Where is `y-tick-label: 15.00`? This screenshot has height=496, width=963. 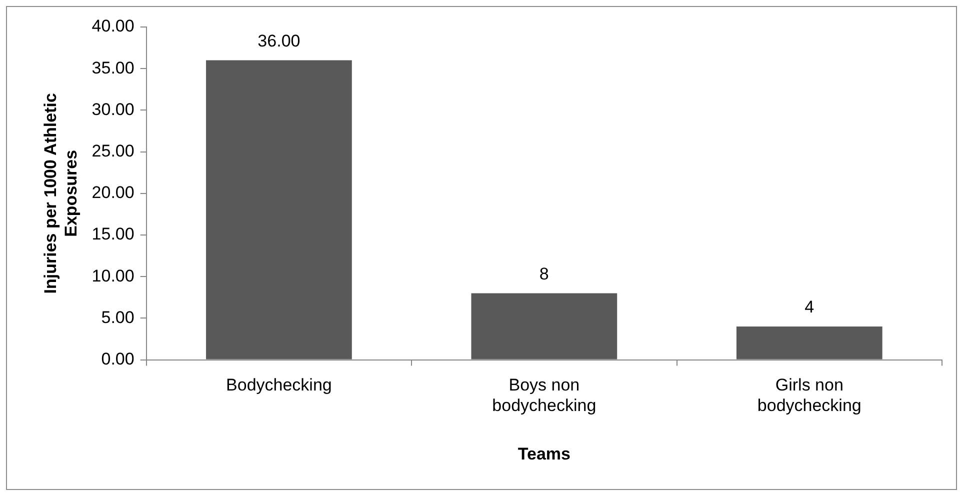
y-tick-label: 15.00 is located at coordinates (113, 234).